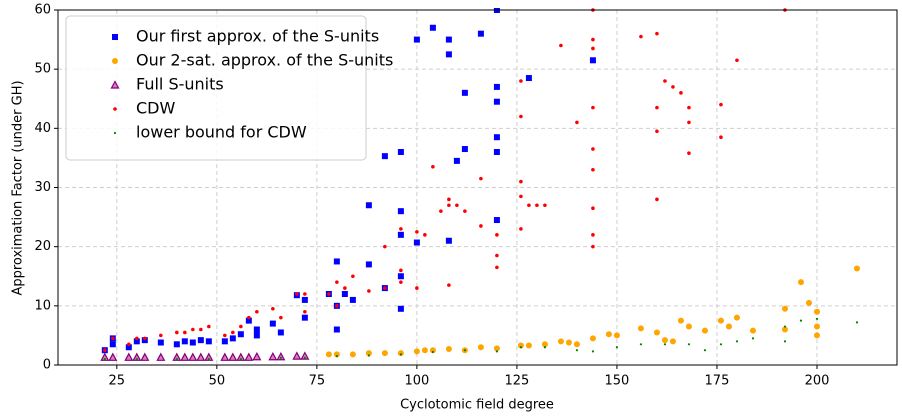 The height and width of the screenshot is (416, 902). What do you see at coordinates (117, 381) in the screenshot?
I see `x-tick-label: 25` at bounding box center [117, 381].